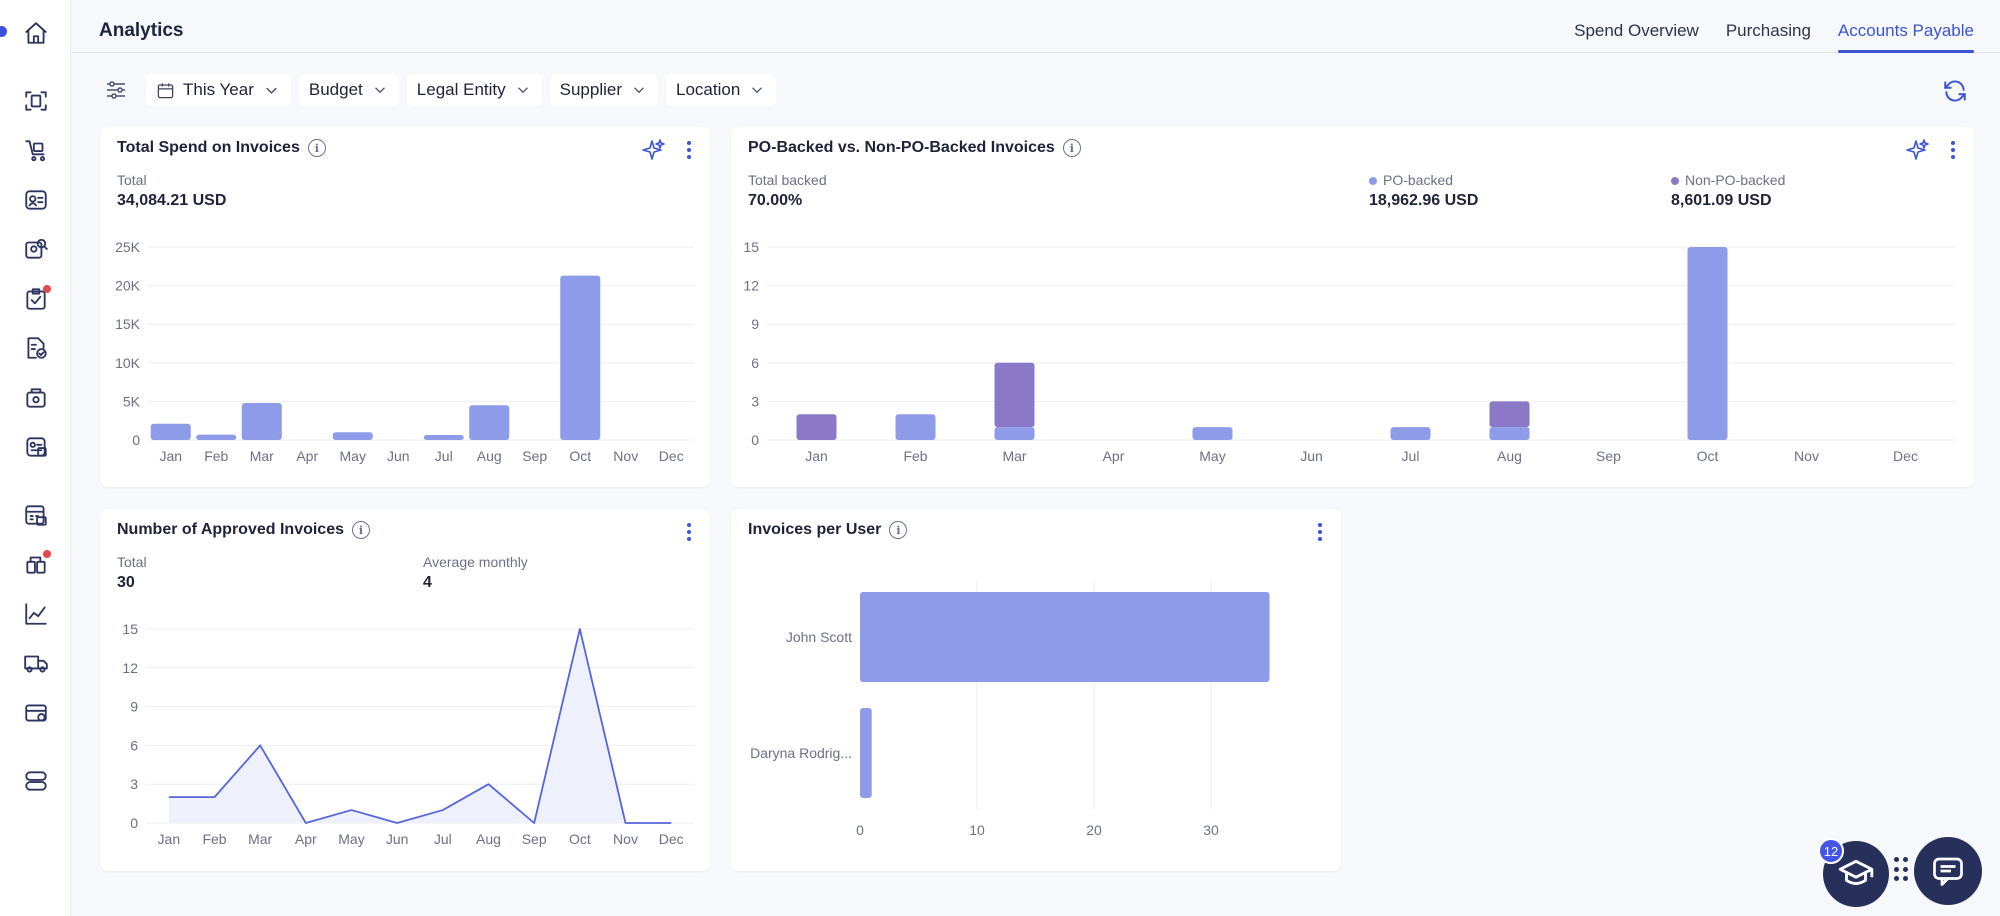 This screenshot has height=916, width=2000. What do you see at coordinates (36, 299) in the screenshot?
I see `approval-icon` at bounding box center [36, 299].